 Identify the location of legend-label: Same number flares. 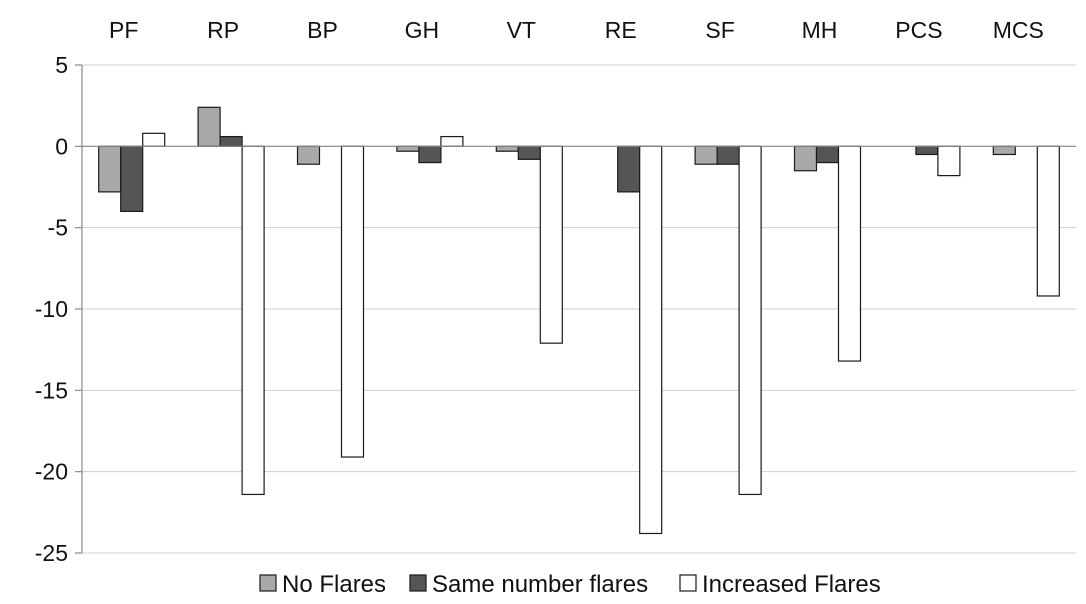
(540, 584).